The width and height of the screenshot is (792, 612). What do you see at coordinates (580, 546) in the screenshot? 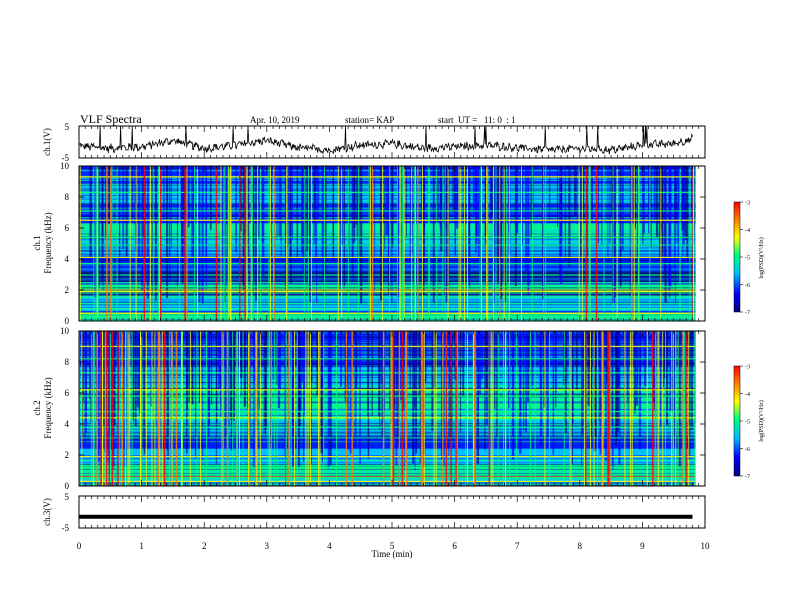
I see `time-xtick-8: 8` at bounding box center [580, 546].